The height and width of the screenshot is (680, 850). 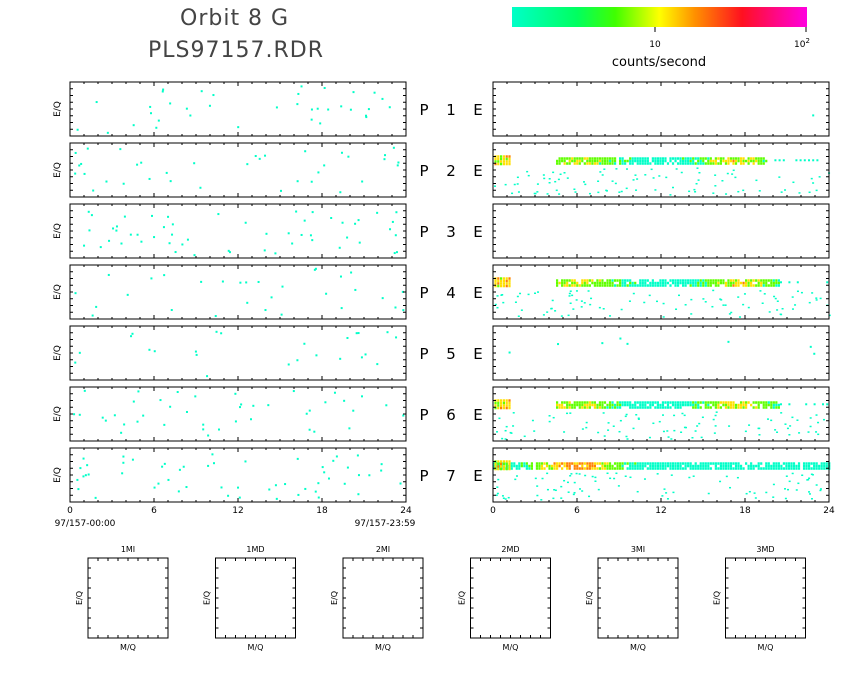 I want to click on mass-panel-frame, so click(x=638, y=598).